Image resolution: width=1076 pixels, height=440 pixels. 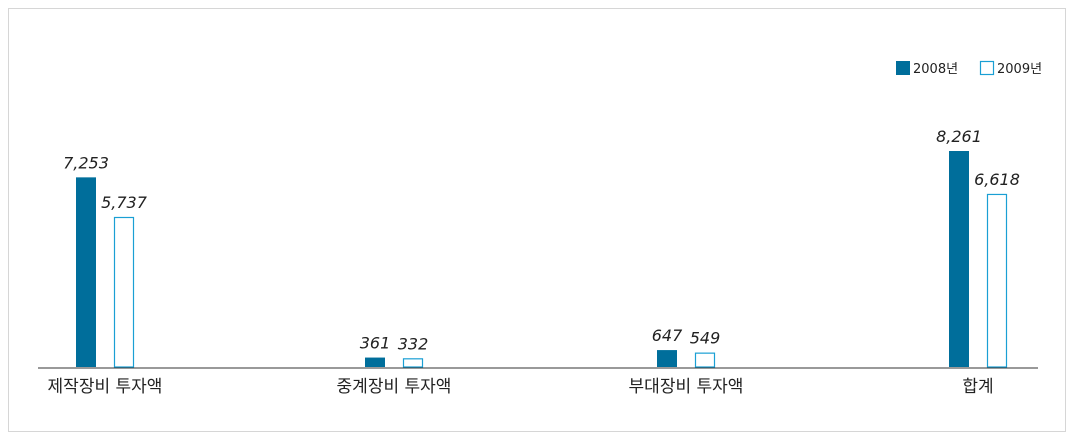 What do you see at coordinates (997, 179) in the screenshot?
I see `value-label-s2009-3: 6,618` at bounding box center [997, 179].